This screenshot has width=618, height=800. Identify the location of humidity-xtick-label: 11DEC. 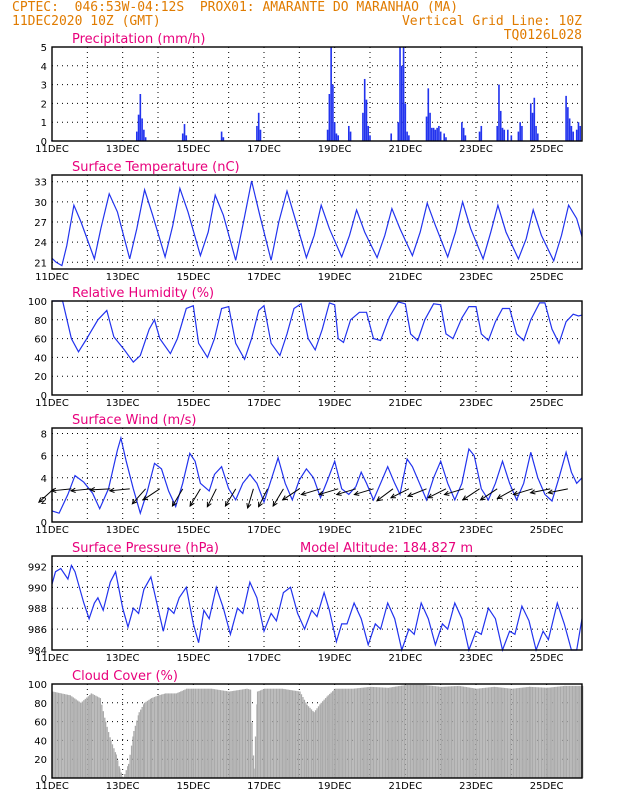
(52, 403).